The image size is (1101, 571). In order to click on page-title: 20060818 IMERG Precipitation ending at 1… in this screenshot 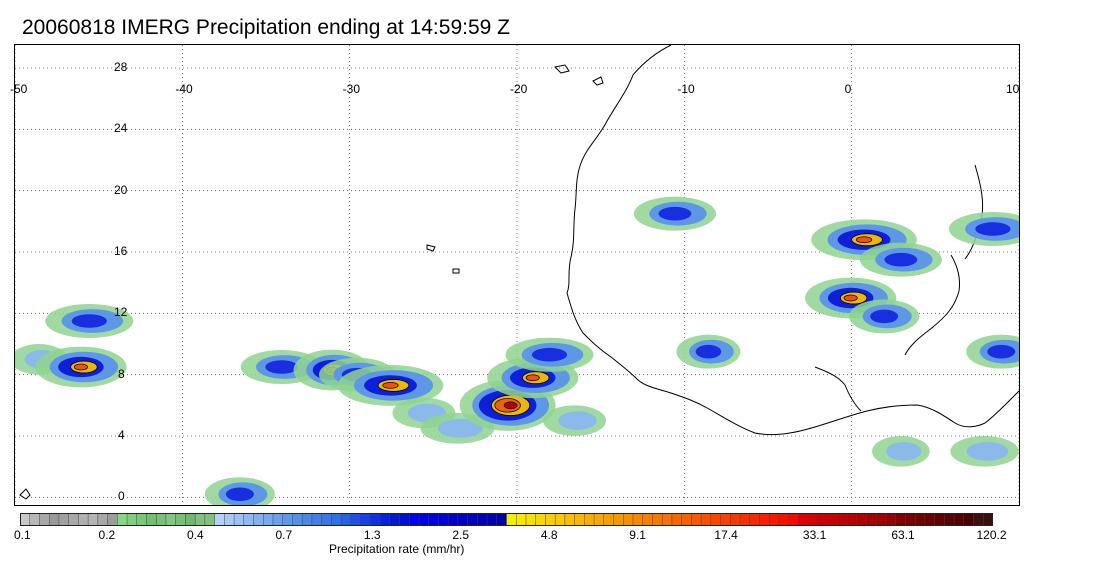, I will do `click(266, 27)`.